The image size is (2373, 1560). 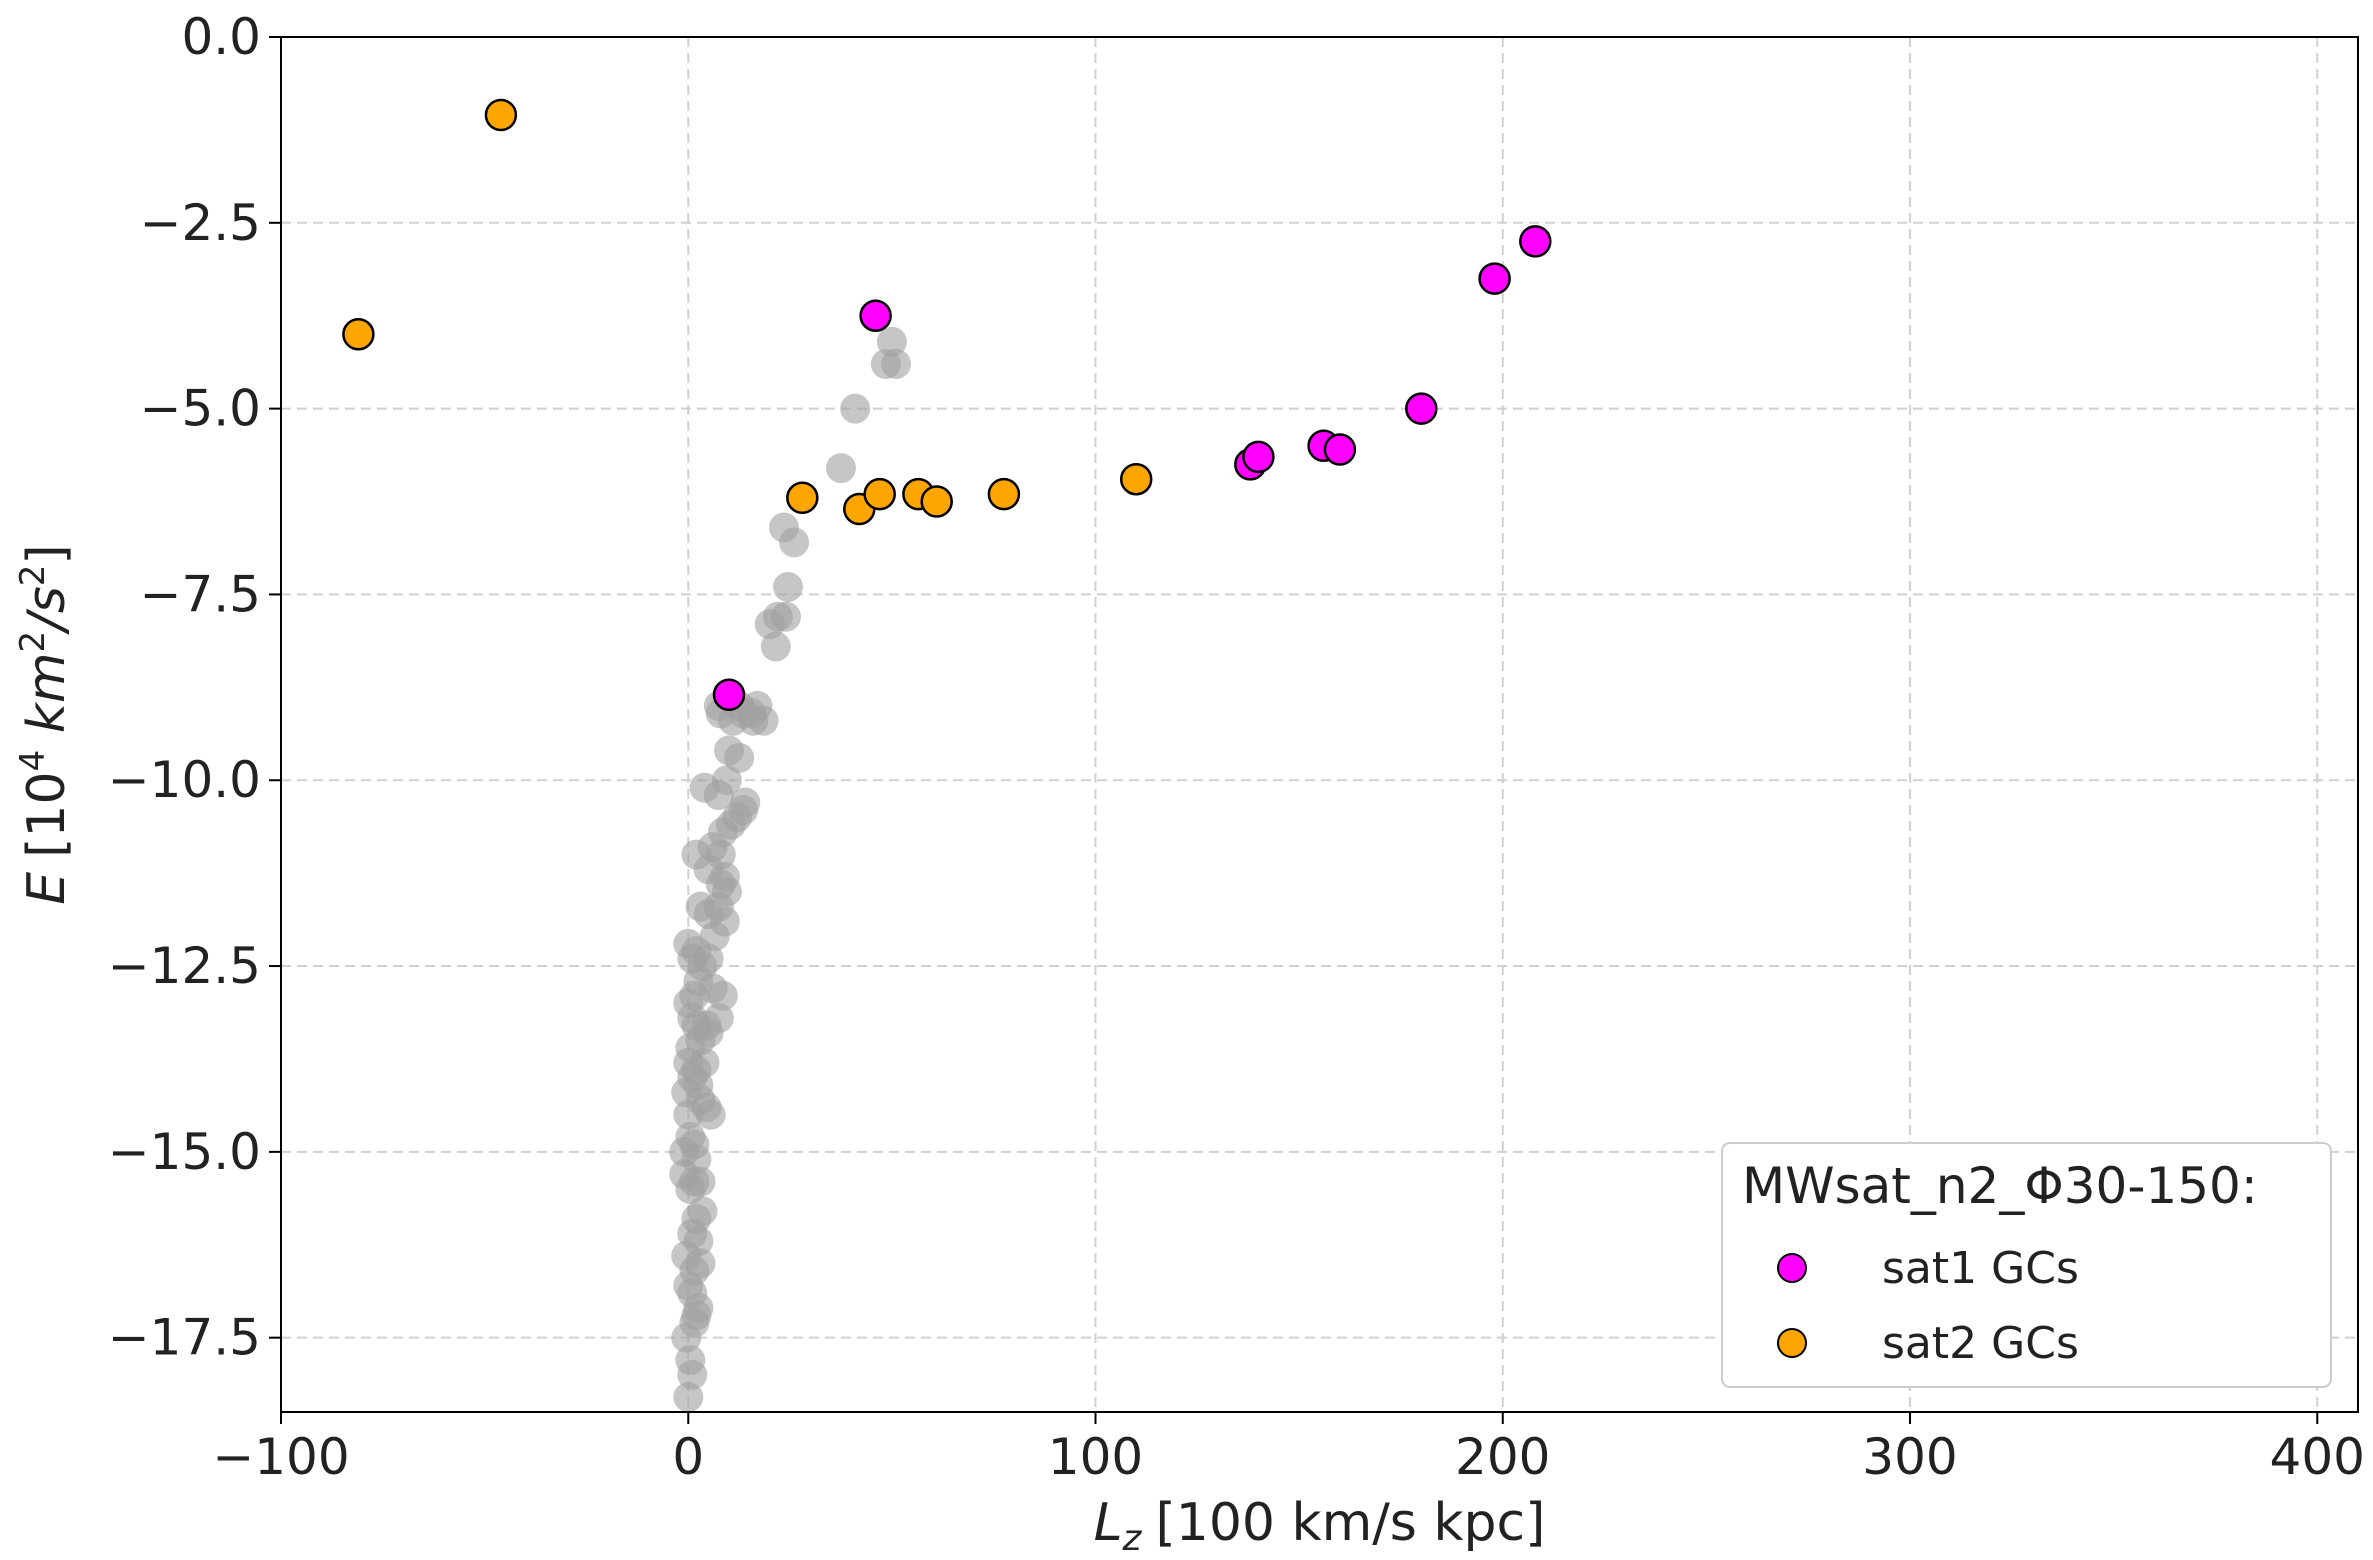 I want to click on y-tick-label: −17.5, so click(x=184, y=1338).